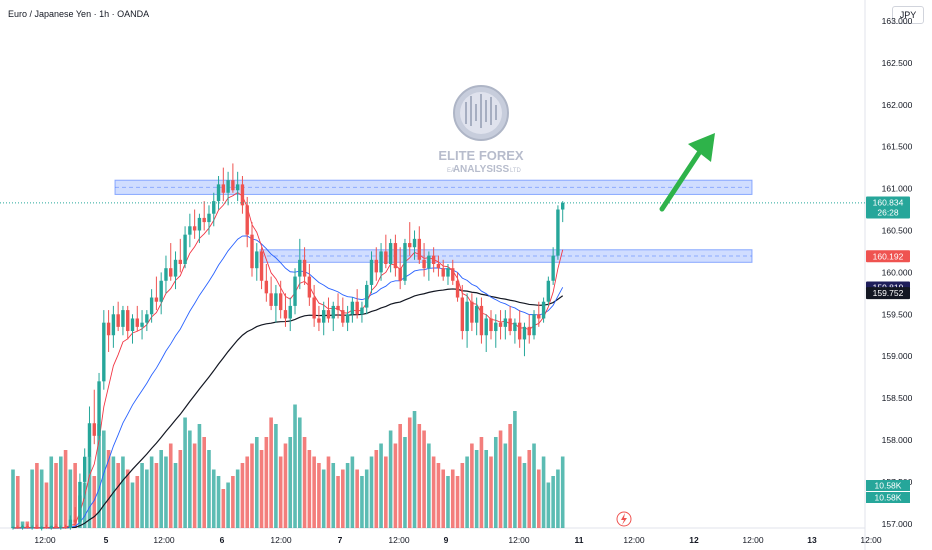 The width and height of the screenshot is (932, 550). I want to click on price-label-value: 160.834, so click(888, 202).